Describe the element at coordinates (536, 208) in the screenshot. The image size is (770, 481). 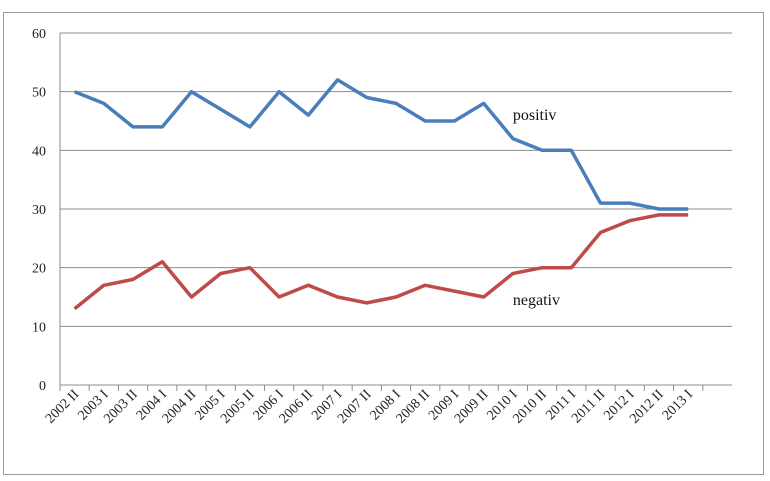
I see `series-labels: positiv negativ` at that location.